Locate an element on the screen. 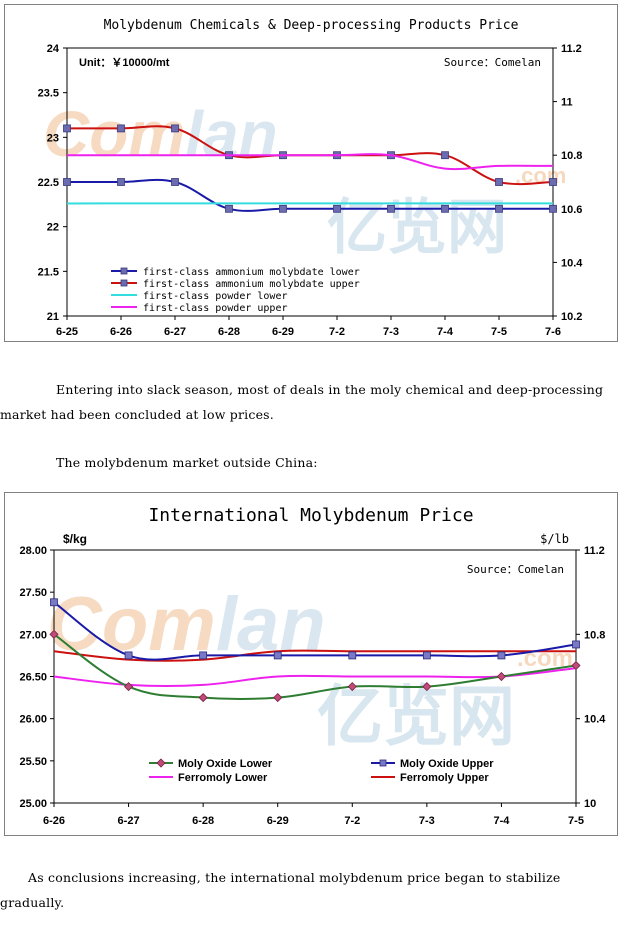  series-line-ferromoly-upper is located at coordinates (314, 655).